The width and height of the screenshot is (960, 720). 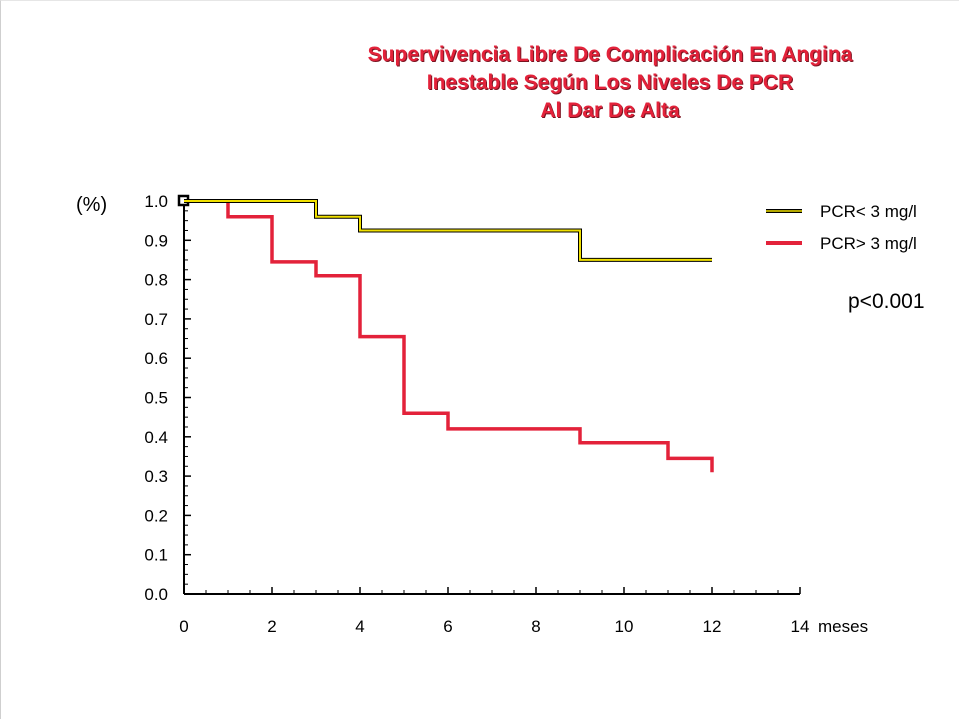 I want to click on y-tick-label: 0.3, so click(x=156, y=476).